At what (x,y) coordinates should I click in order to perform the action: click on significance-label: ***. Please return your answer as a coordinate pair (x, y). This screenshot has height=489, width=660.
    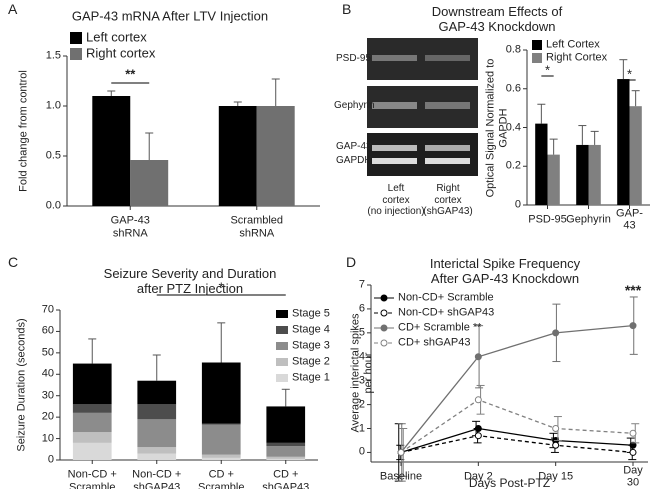
    Looking at the image, I should click on (633, 289).